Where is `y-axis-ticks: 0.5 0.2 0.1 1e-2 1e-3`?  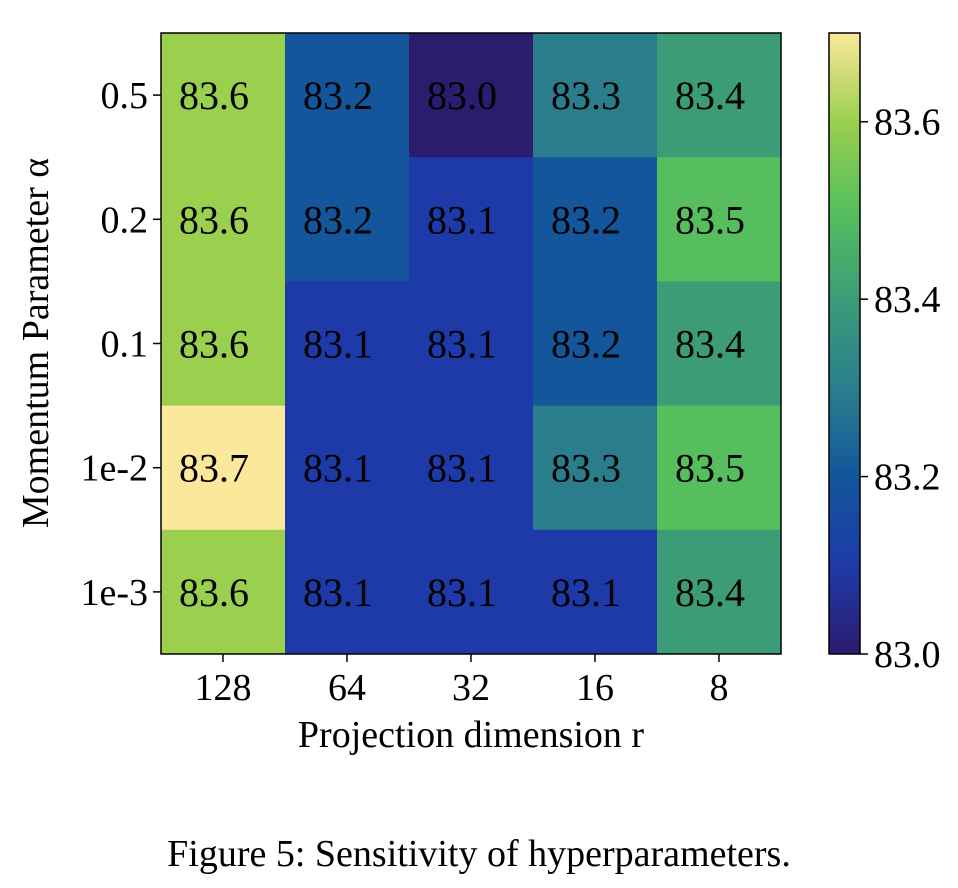 y-axis-ticks: 0.5 0.2 0.1 1e-2 1e-3 is located at coordinates (120, 344).